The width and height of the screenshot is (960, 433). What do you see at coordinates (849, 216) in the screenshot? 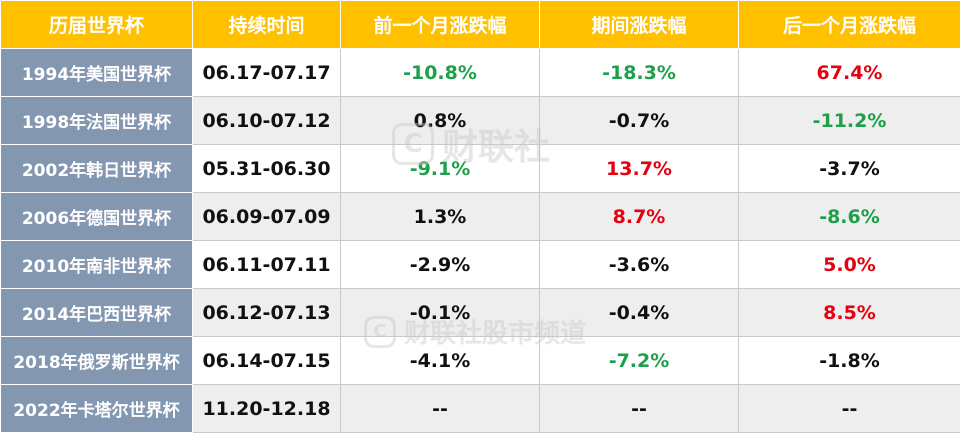
I see `row-after-cell: -8.6%` at bounding box center [849, 216].